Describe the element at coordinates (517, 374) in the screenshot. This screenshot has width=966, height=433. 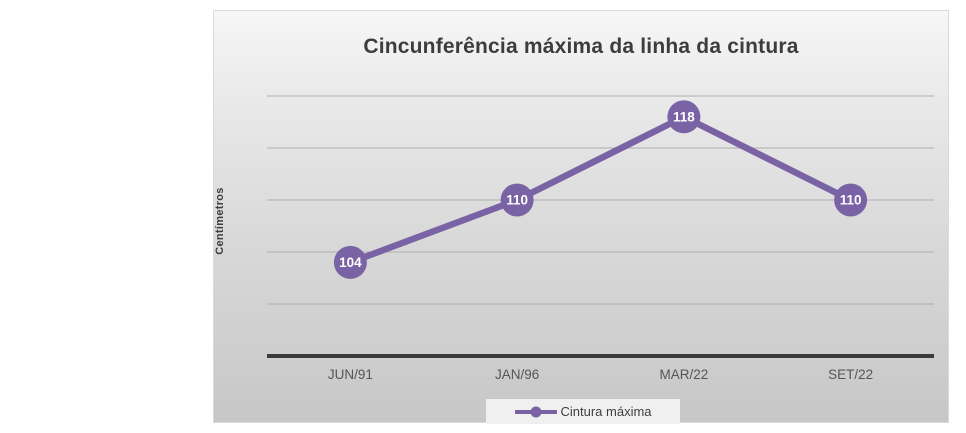
I see `x-axis-label: JAN/96` at that location.